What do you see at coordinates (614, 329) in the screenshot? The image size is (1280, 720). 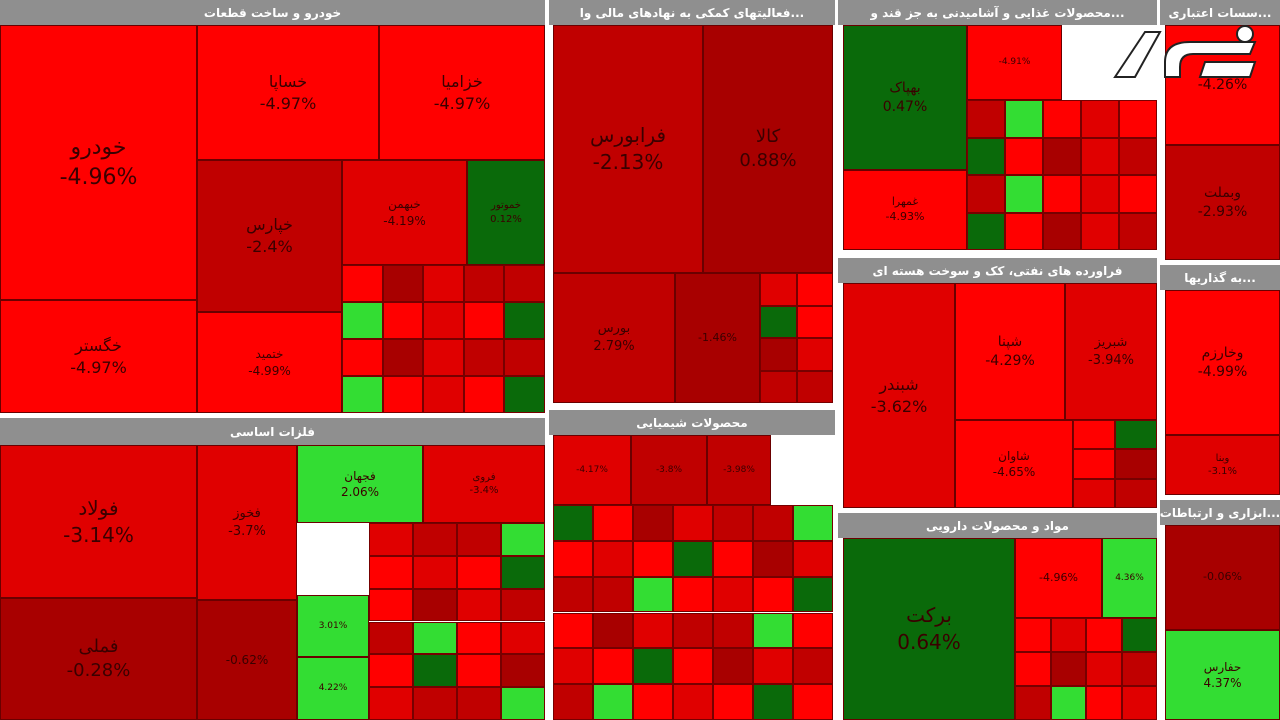 I see `tile-name: بورس` at bounding box center [614, 329].